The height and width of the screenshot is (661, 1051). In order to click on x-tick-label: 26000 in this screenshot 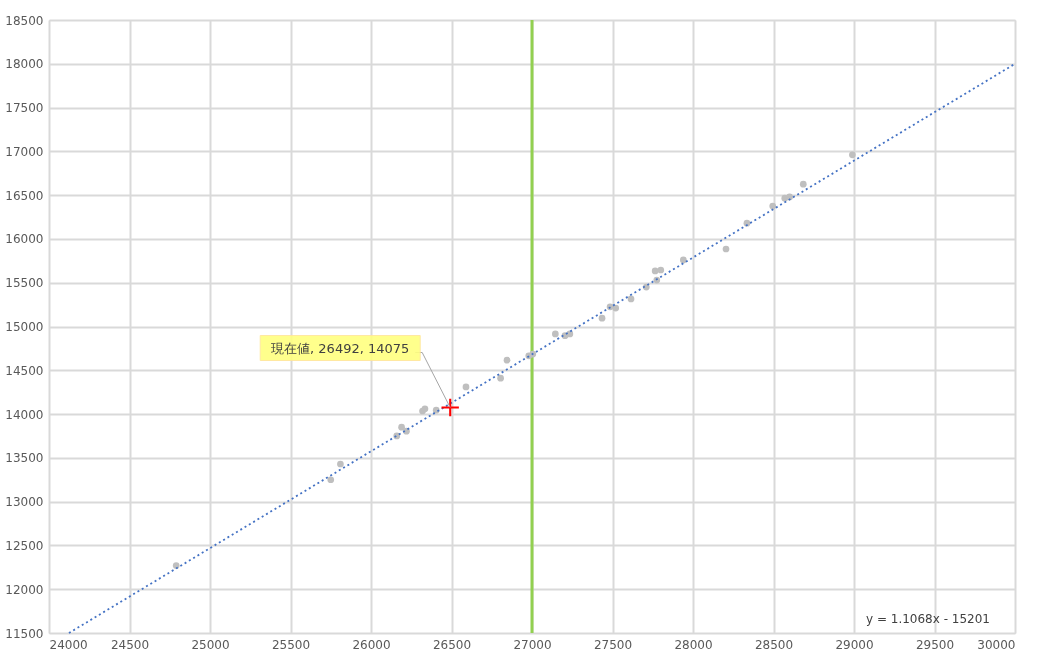, I will do `click(371, 644)`.